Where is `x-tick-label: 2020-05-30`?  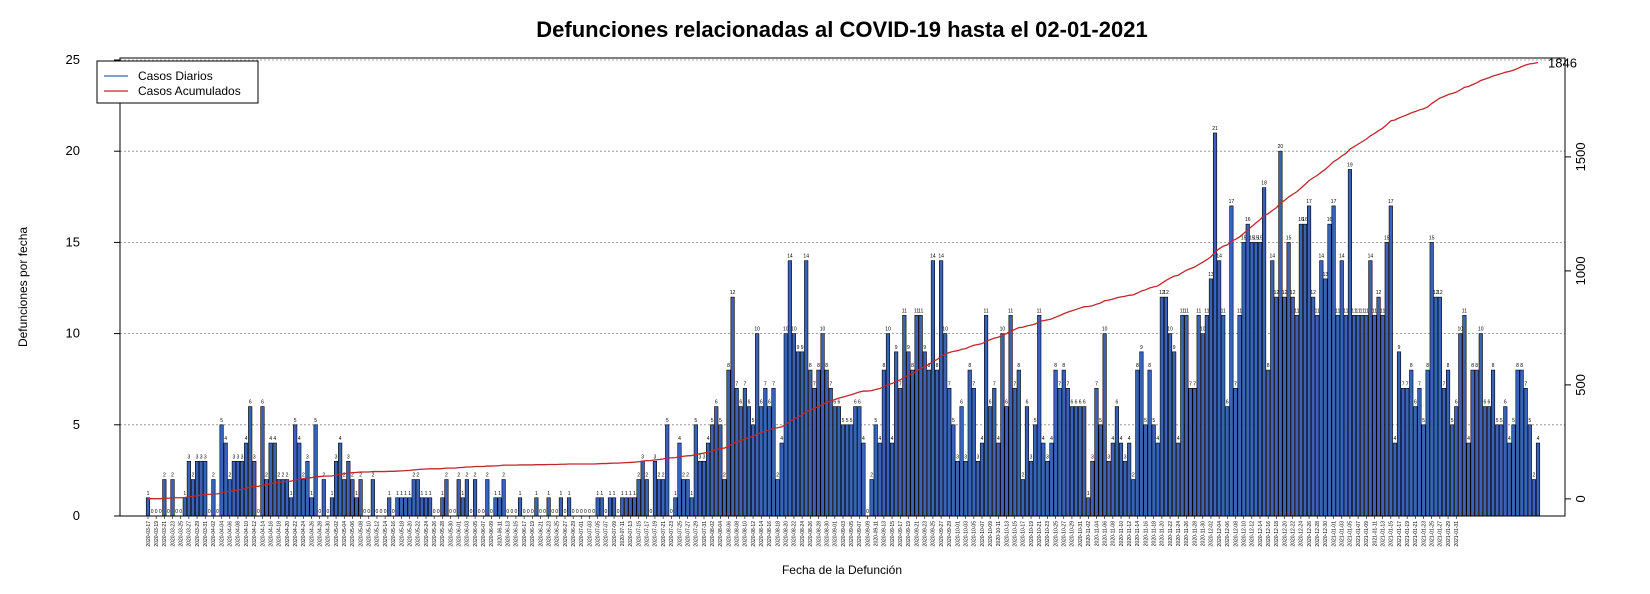
x-tick-label: 2020-05-30 is located at coordinates (451, 534).